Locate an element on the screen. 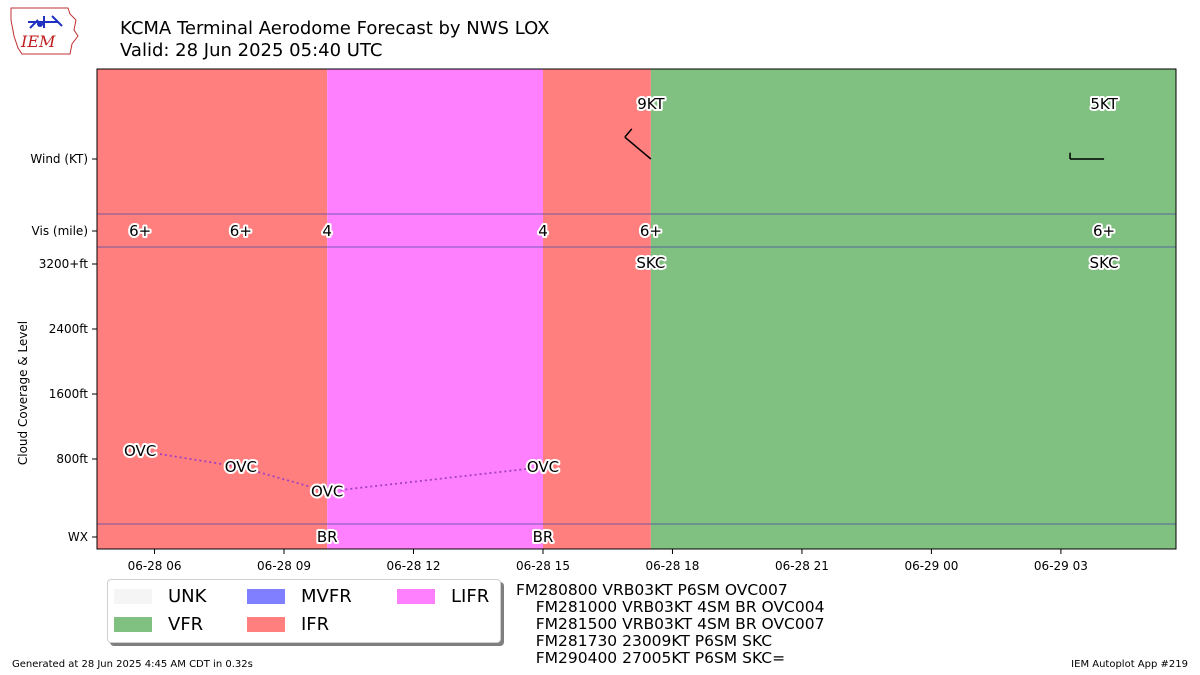 The height and width of the screenshot is (675, 1200). cloud-level-line is located at coordinates (342, 471).